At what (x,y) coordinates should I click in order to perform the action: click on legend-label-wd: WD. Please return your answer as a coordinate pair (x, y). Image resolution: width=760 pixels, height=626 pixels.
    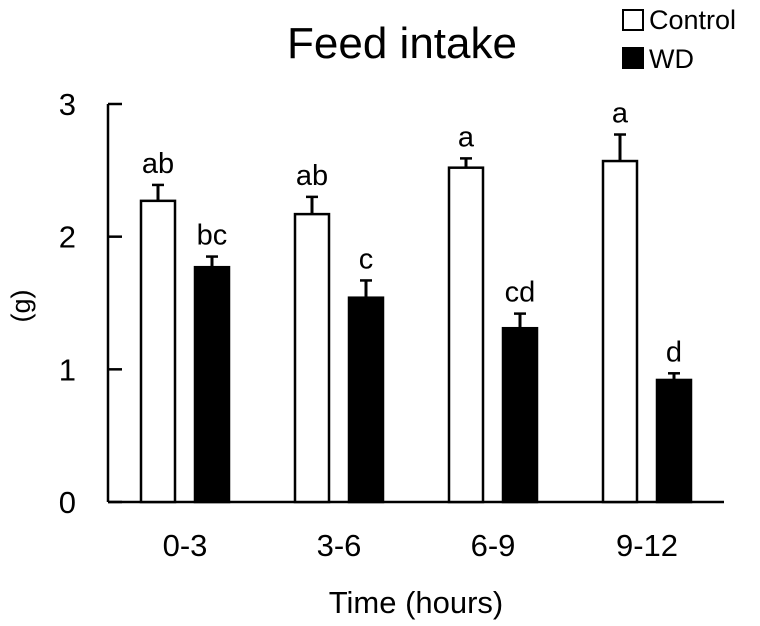
    Looking at the image, I should click on (671, 59).